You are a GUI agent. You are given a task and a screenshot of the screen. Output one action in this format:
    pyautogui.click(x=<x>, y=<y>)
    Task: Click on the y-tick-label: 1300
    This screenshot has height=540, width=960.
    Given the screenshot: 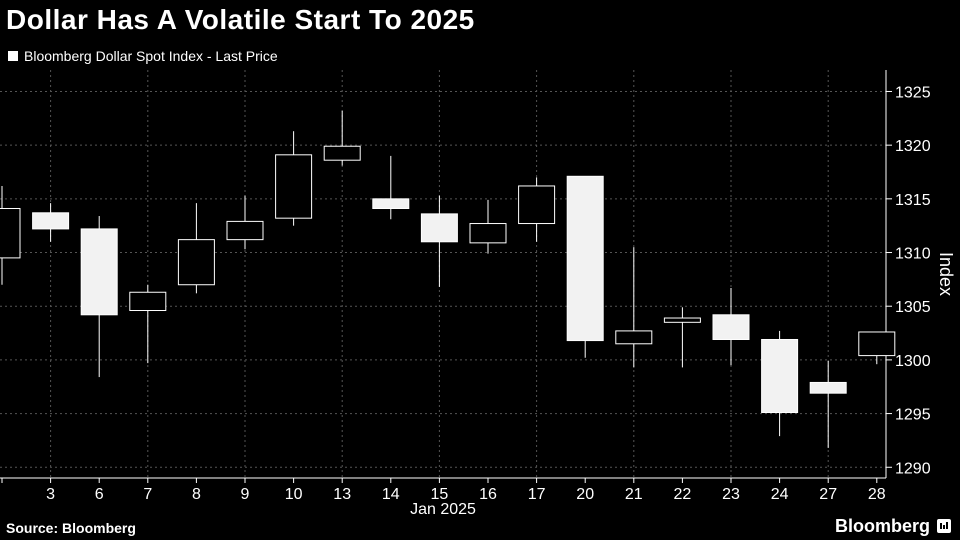 What is the action you would take?
    pyautogui.click(x=913, y=361)
    